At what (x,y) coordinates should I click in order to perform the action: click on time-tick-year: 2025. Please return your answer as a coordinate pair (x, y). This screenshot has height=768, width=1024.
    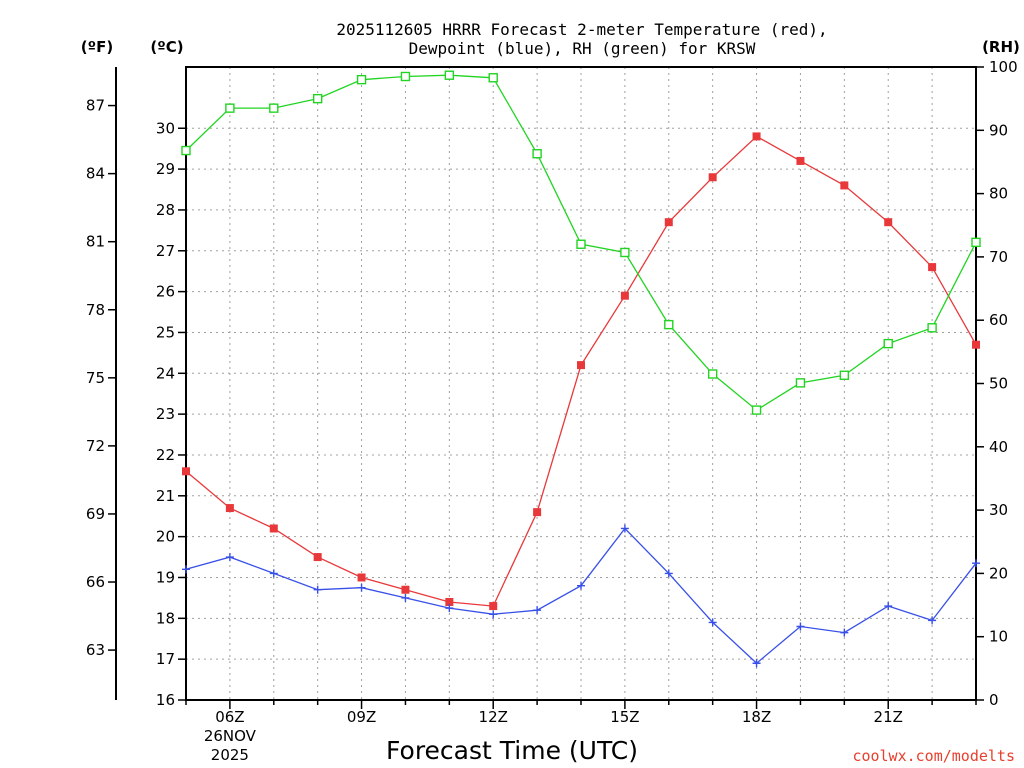
    Looking at the image, I should click on (230, 755).